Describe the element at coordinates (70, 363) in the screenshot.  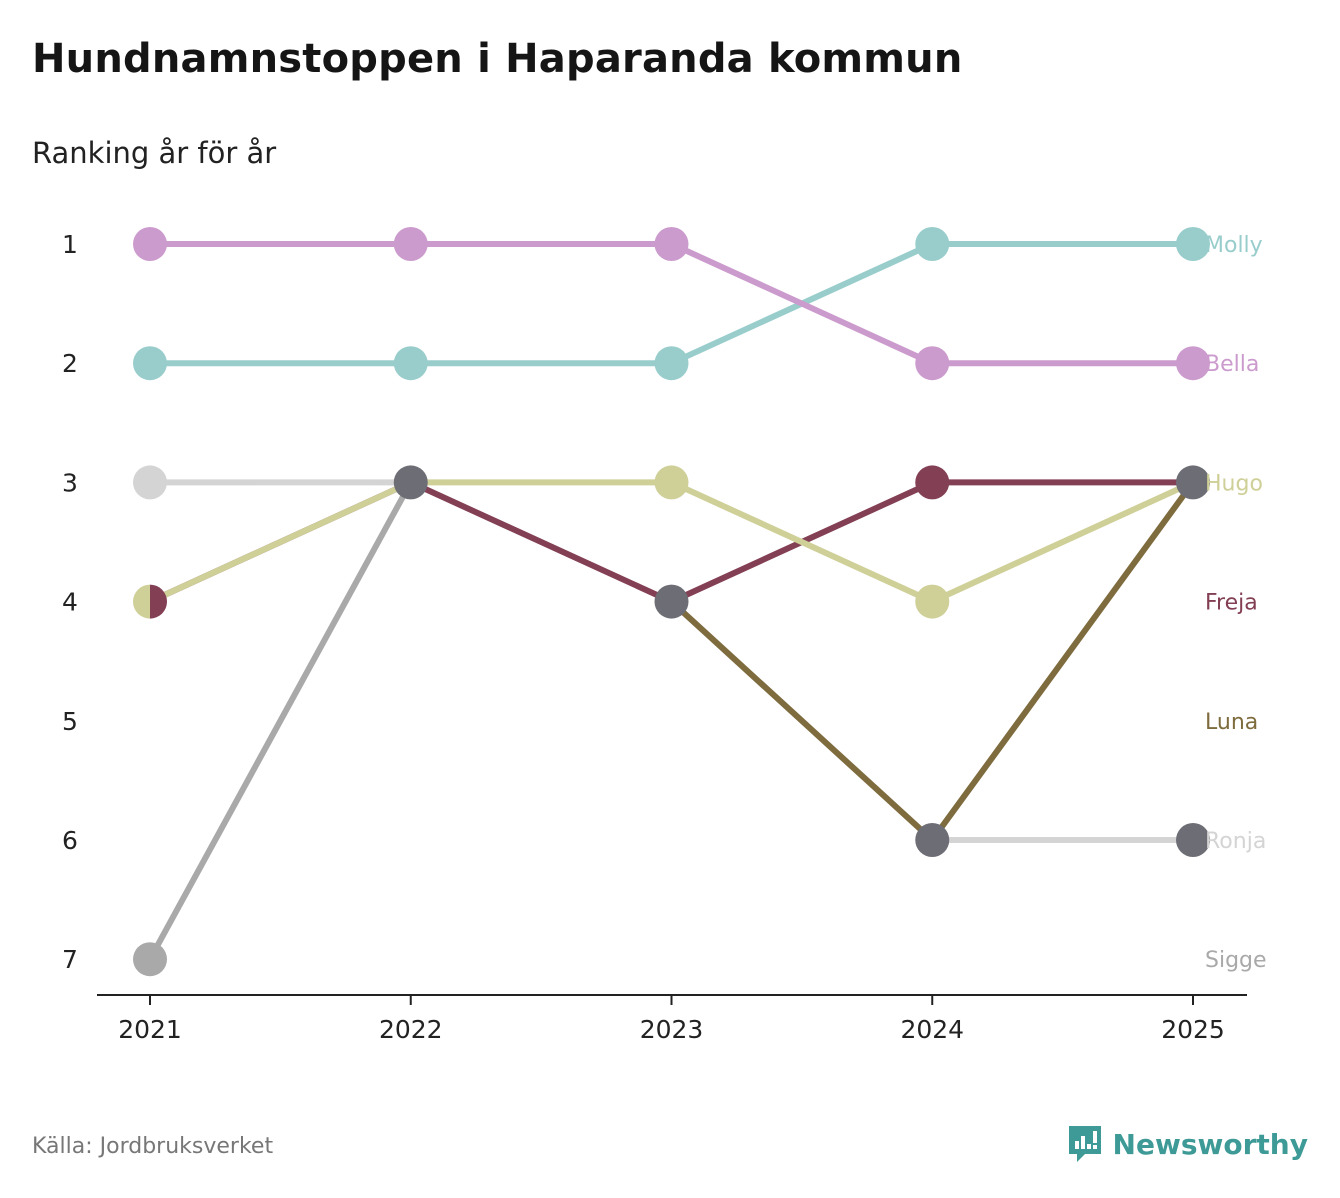
I see `y-tick-label-2: 2` at that location.